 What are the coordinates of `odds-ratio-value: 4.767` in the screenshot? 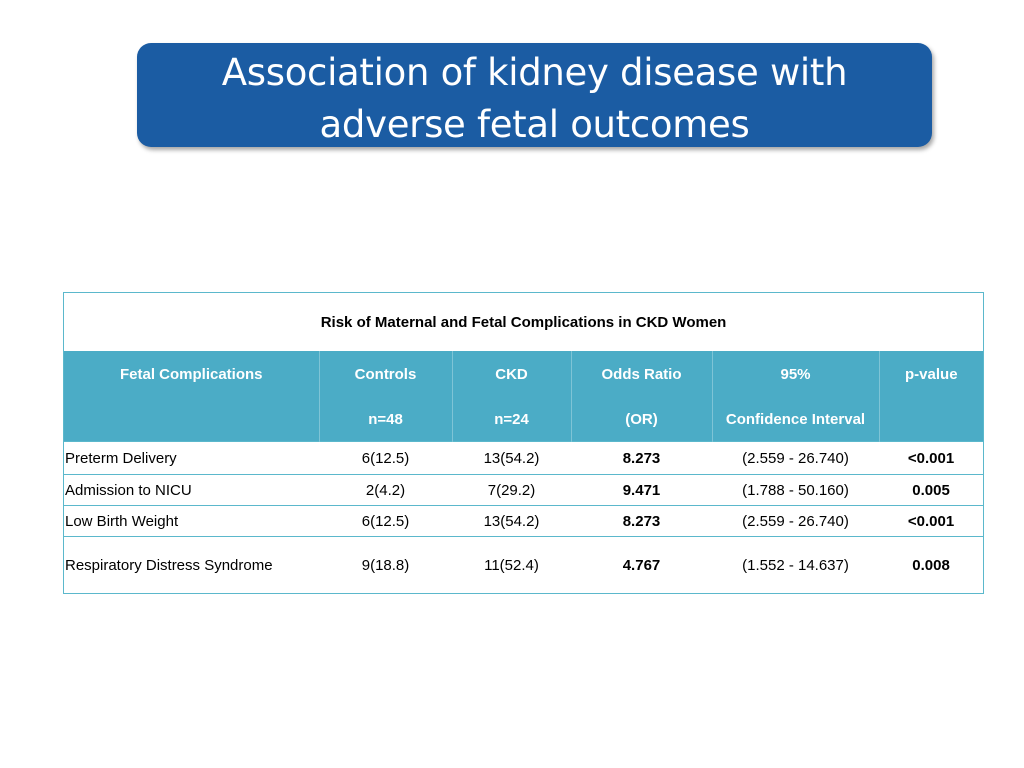 It's located at (641, 564).